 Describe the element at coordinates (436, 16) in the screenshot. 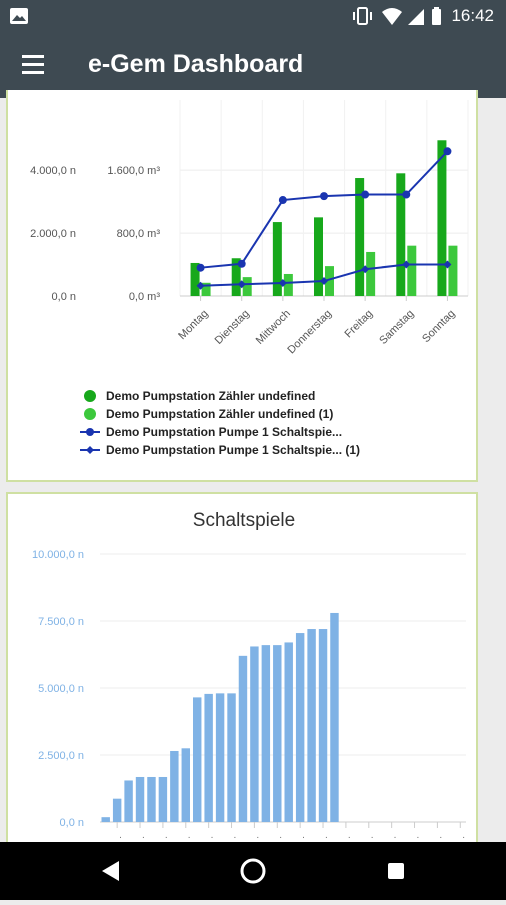

I see `battery-icon` at that location.